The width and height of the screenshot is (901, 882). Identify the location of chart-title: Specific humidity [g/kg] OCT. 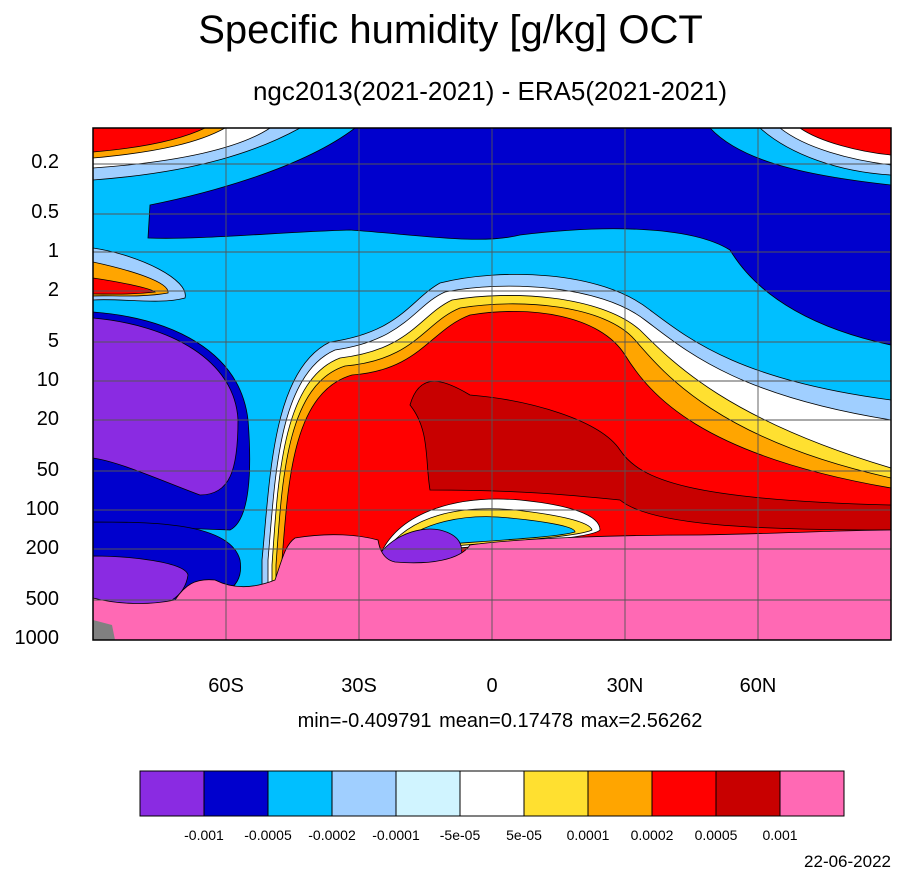
(450, 30).